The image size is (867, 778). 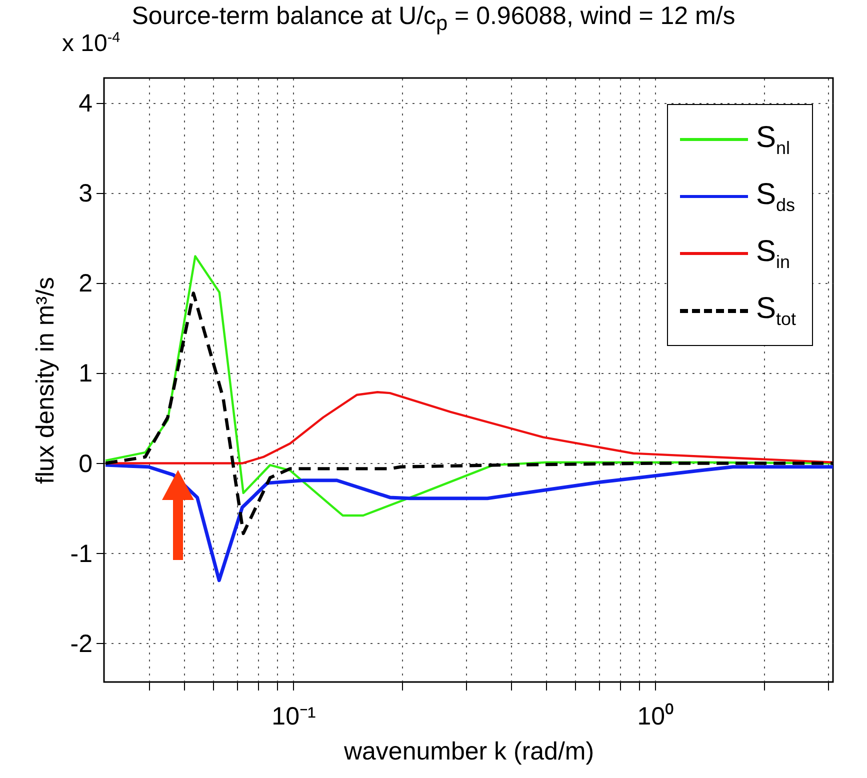 What do you see at coordinates (85, 284) in the screenshot?
I see `y-tick-label: 2` at bounding box center [85, 284].